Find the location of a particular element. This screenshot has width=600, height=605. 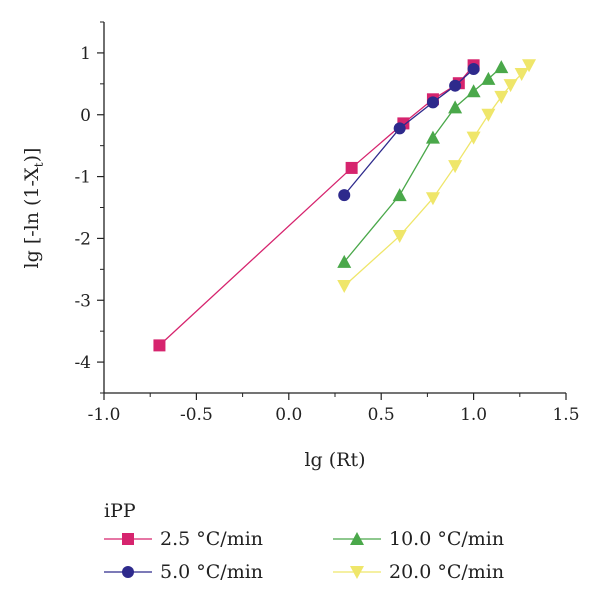

legend-label: 20.0 °C/min is located at coordinates (446, 572).